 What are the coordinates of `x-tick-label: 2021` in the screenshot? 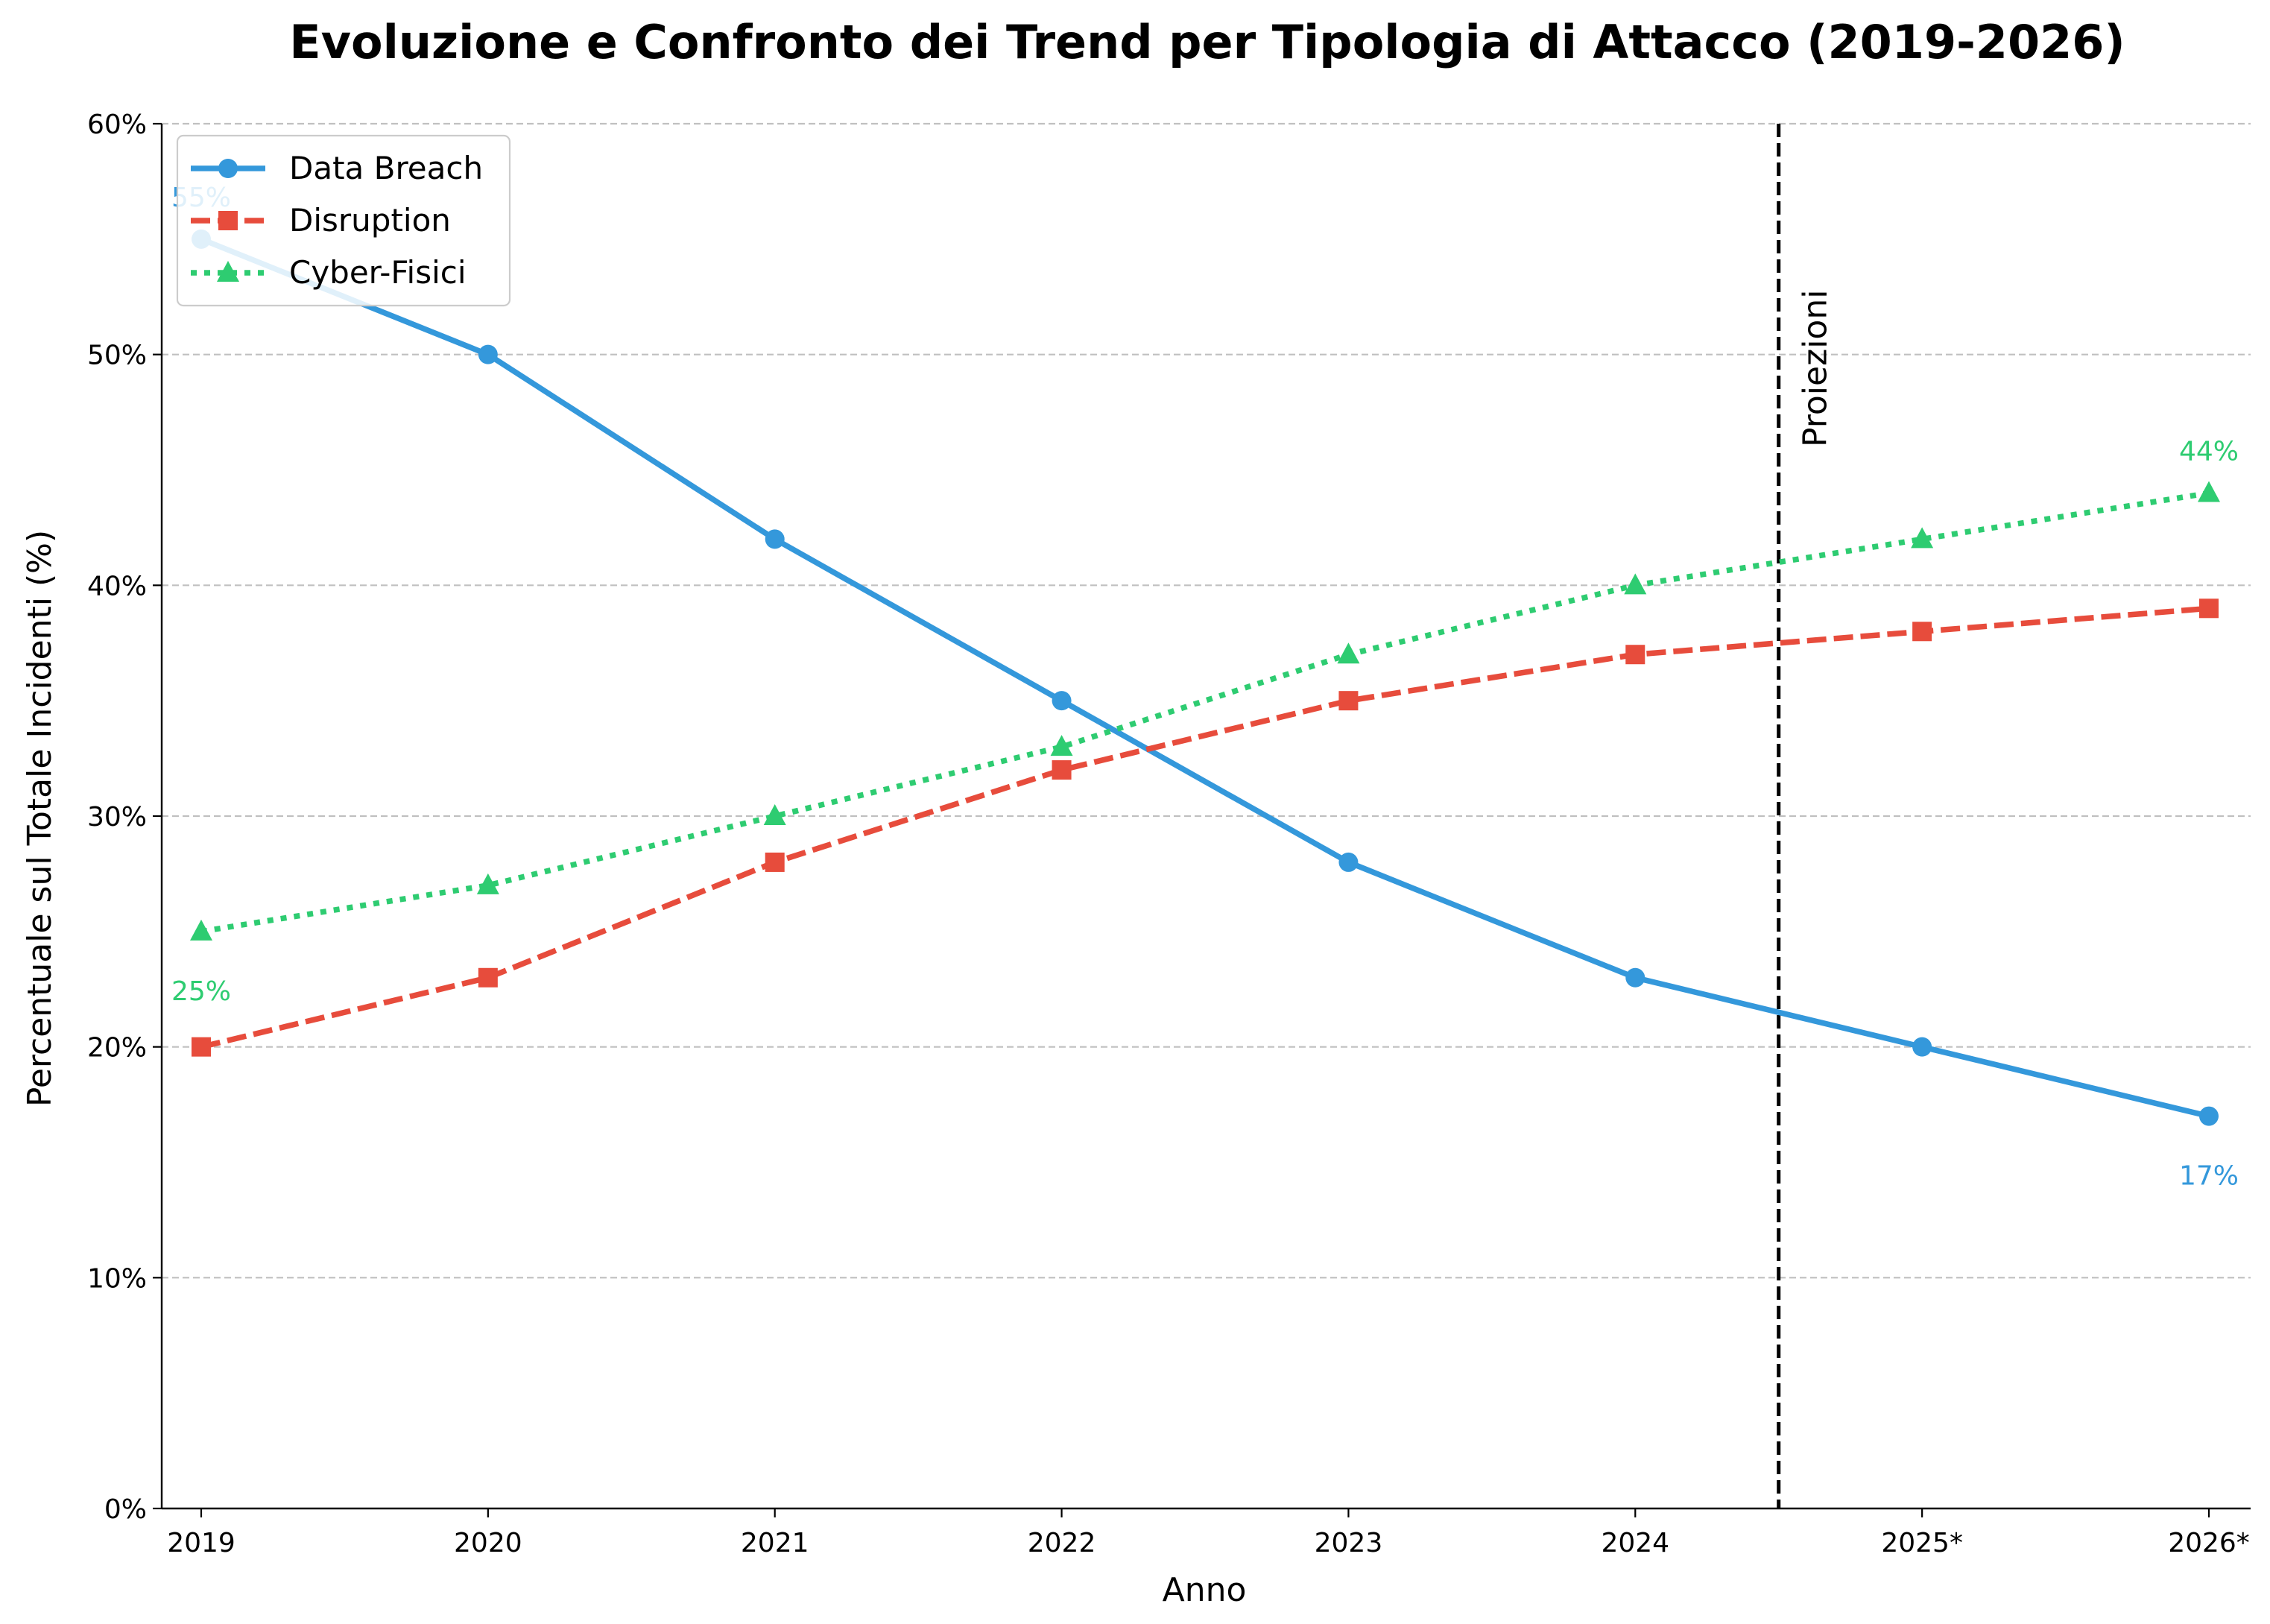 It's located at (775, 1543).